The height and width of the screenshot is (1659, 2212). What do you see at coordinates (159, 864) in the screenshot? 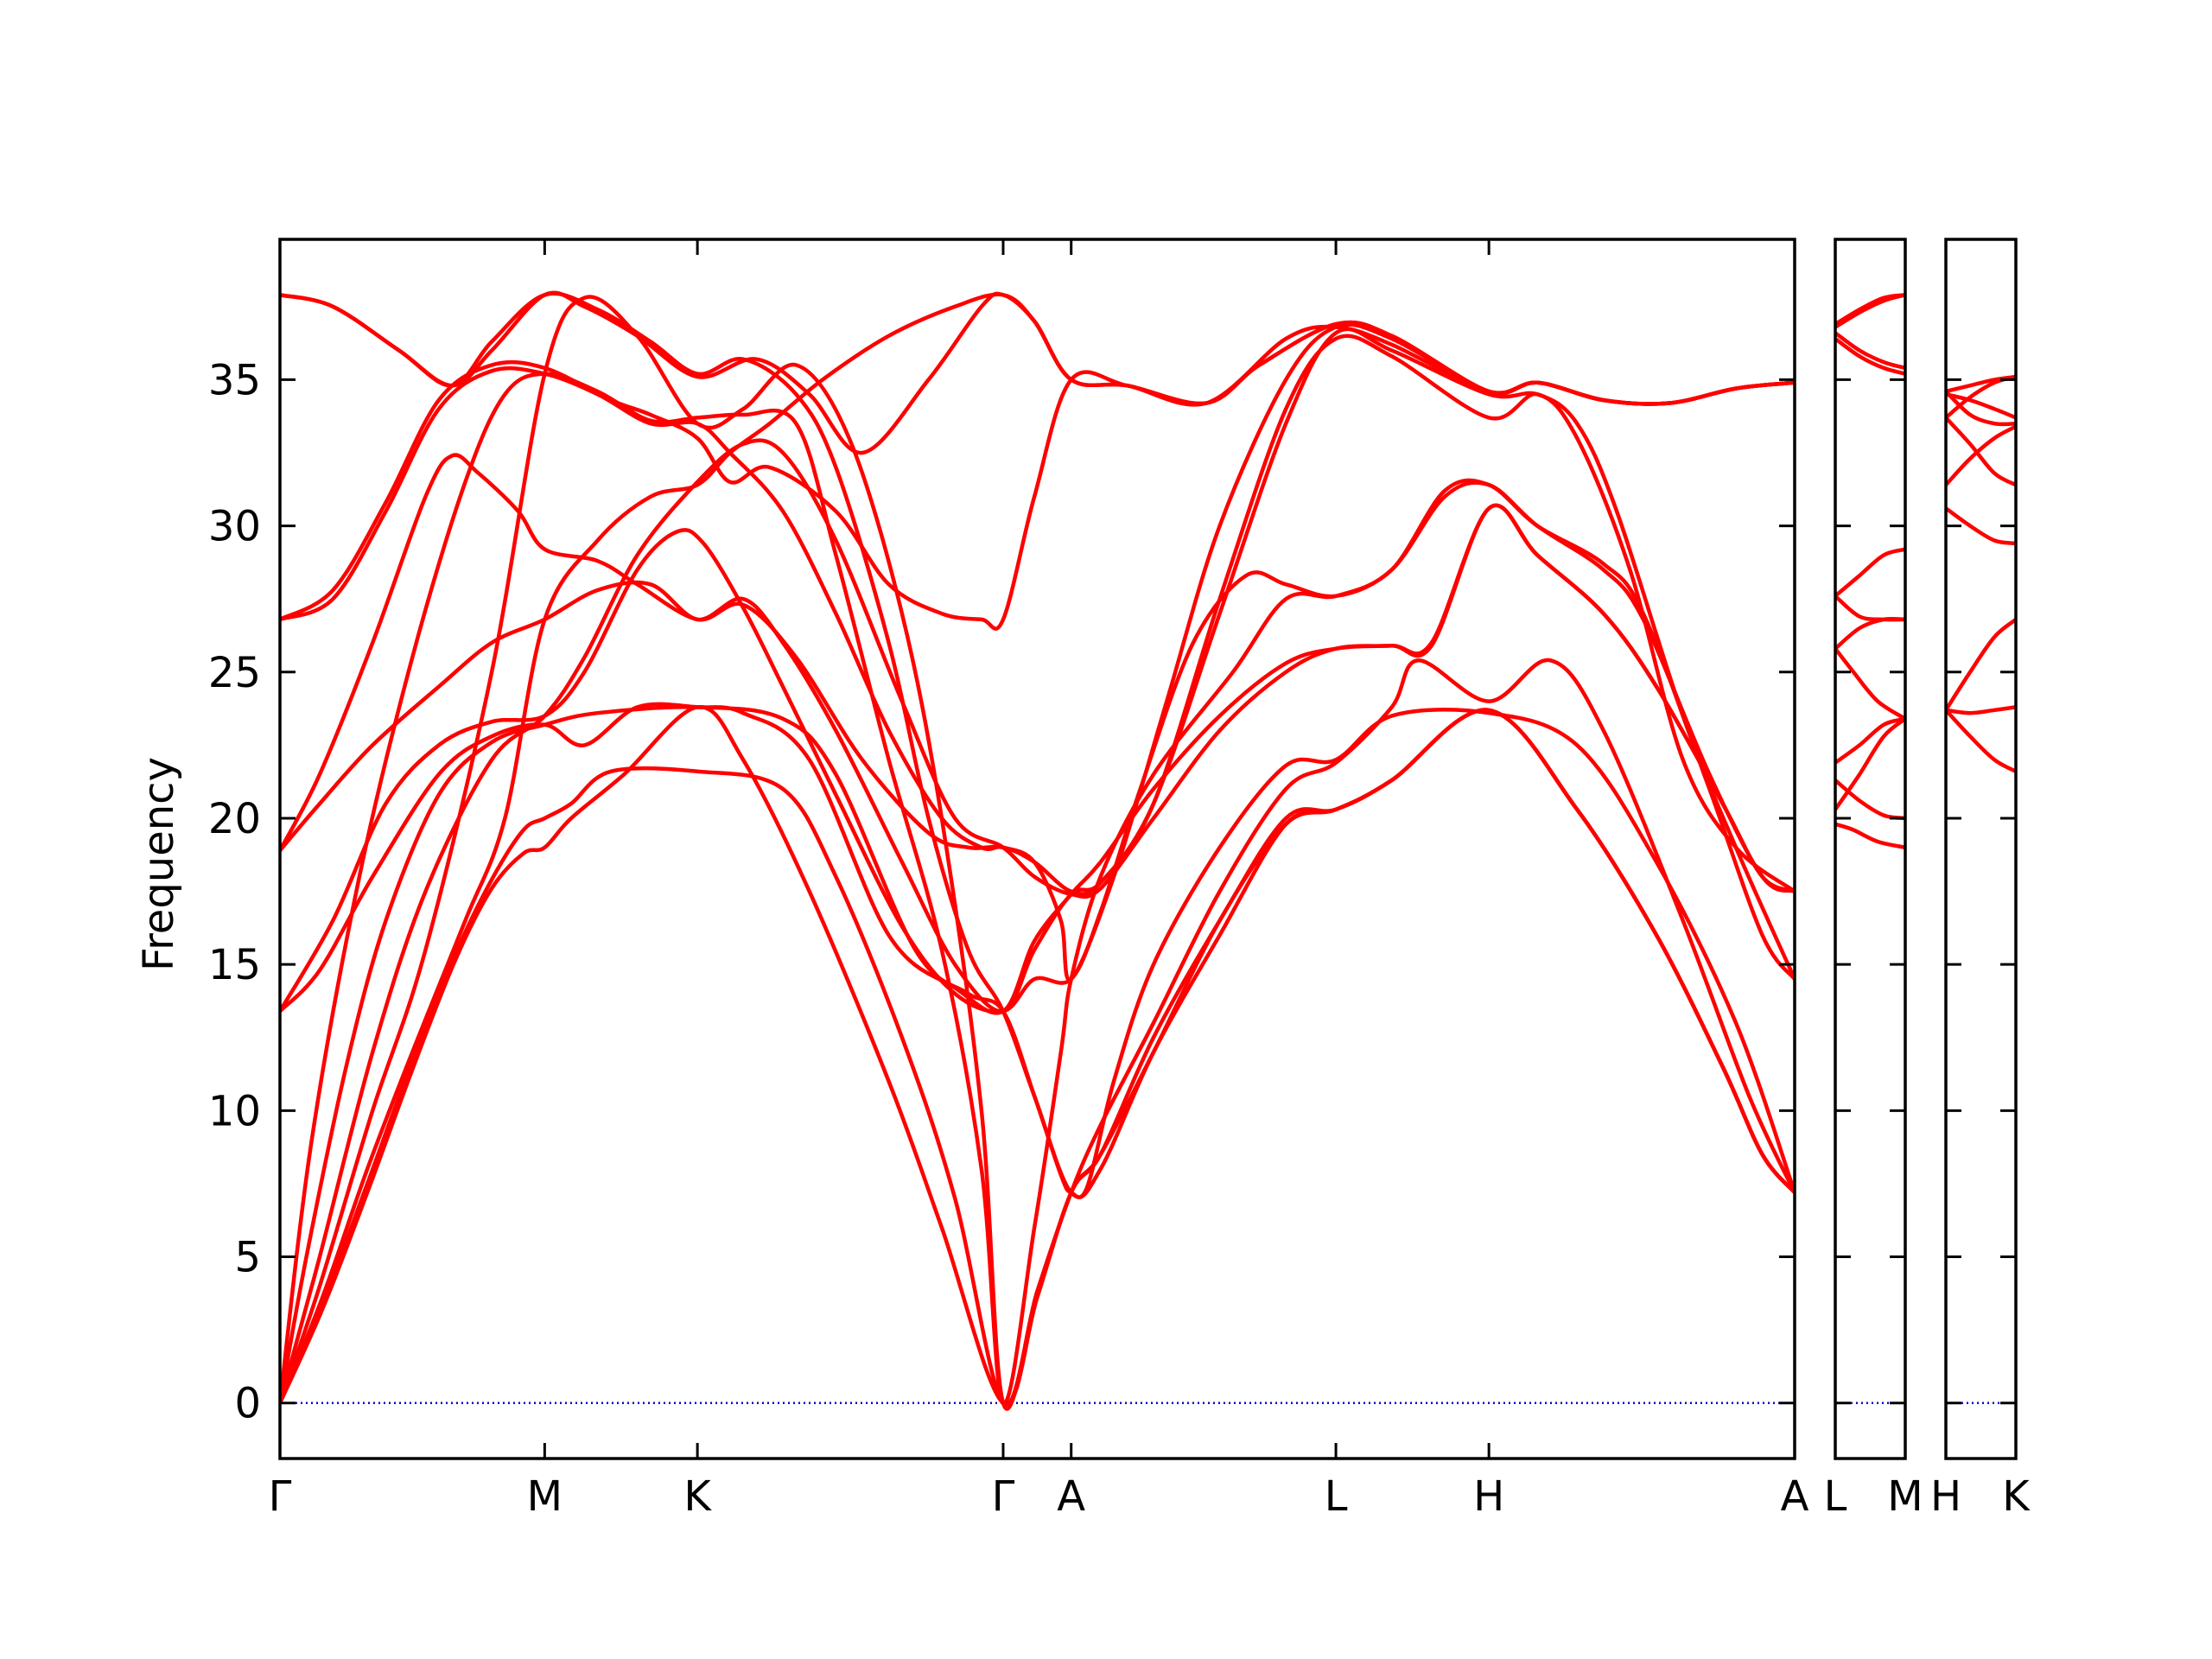
I see `y-axis-label: Frequency` at bounding box center [159, 864].